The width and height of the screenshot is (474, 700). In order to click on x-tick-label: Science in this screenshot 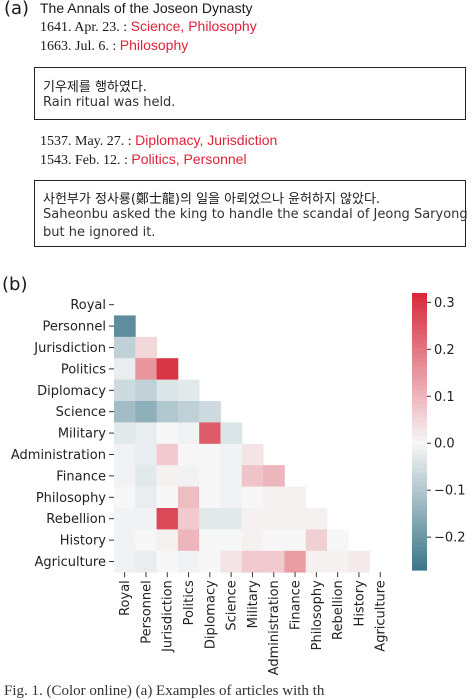, I will do `click(232, 605)`.